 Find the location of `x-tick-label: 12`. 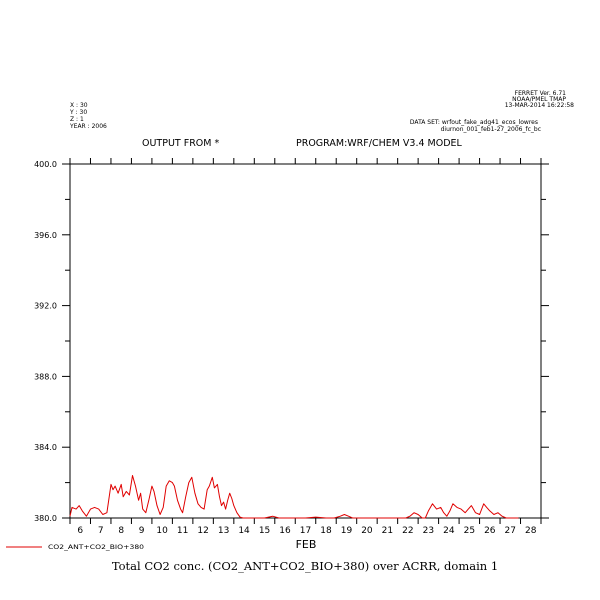

x-tick-label: 12 is located at coordinates (202, 531).